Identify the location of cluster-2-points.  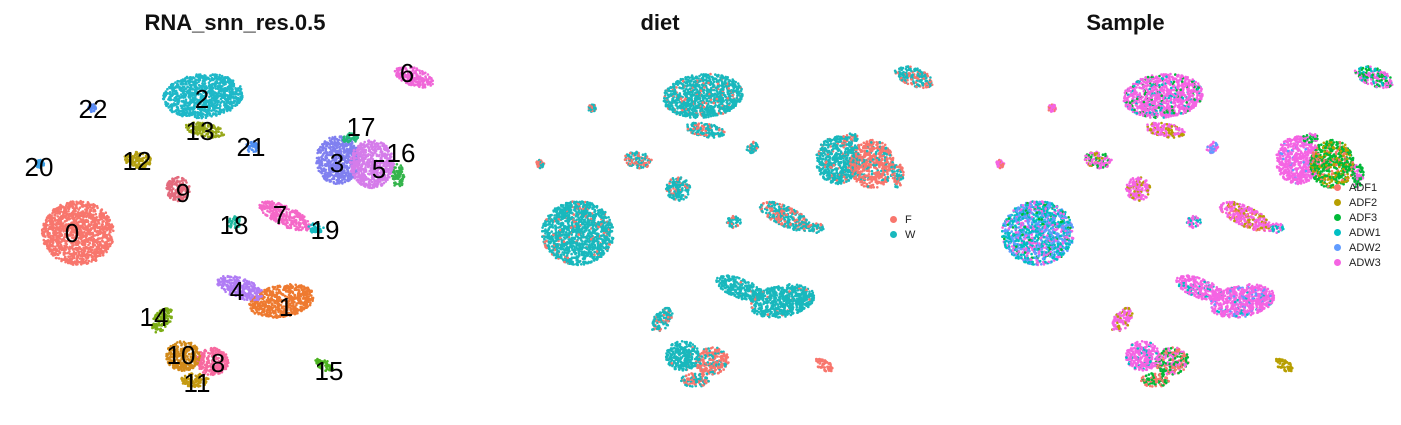
(202, 96).